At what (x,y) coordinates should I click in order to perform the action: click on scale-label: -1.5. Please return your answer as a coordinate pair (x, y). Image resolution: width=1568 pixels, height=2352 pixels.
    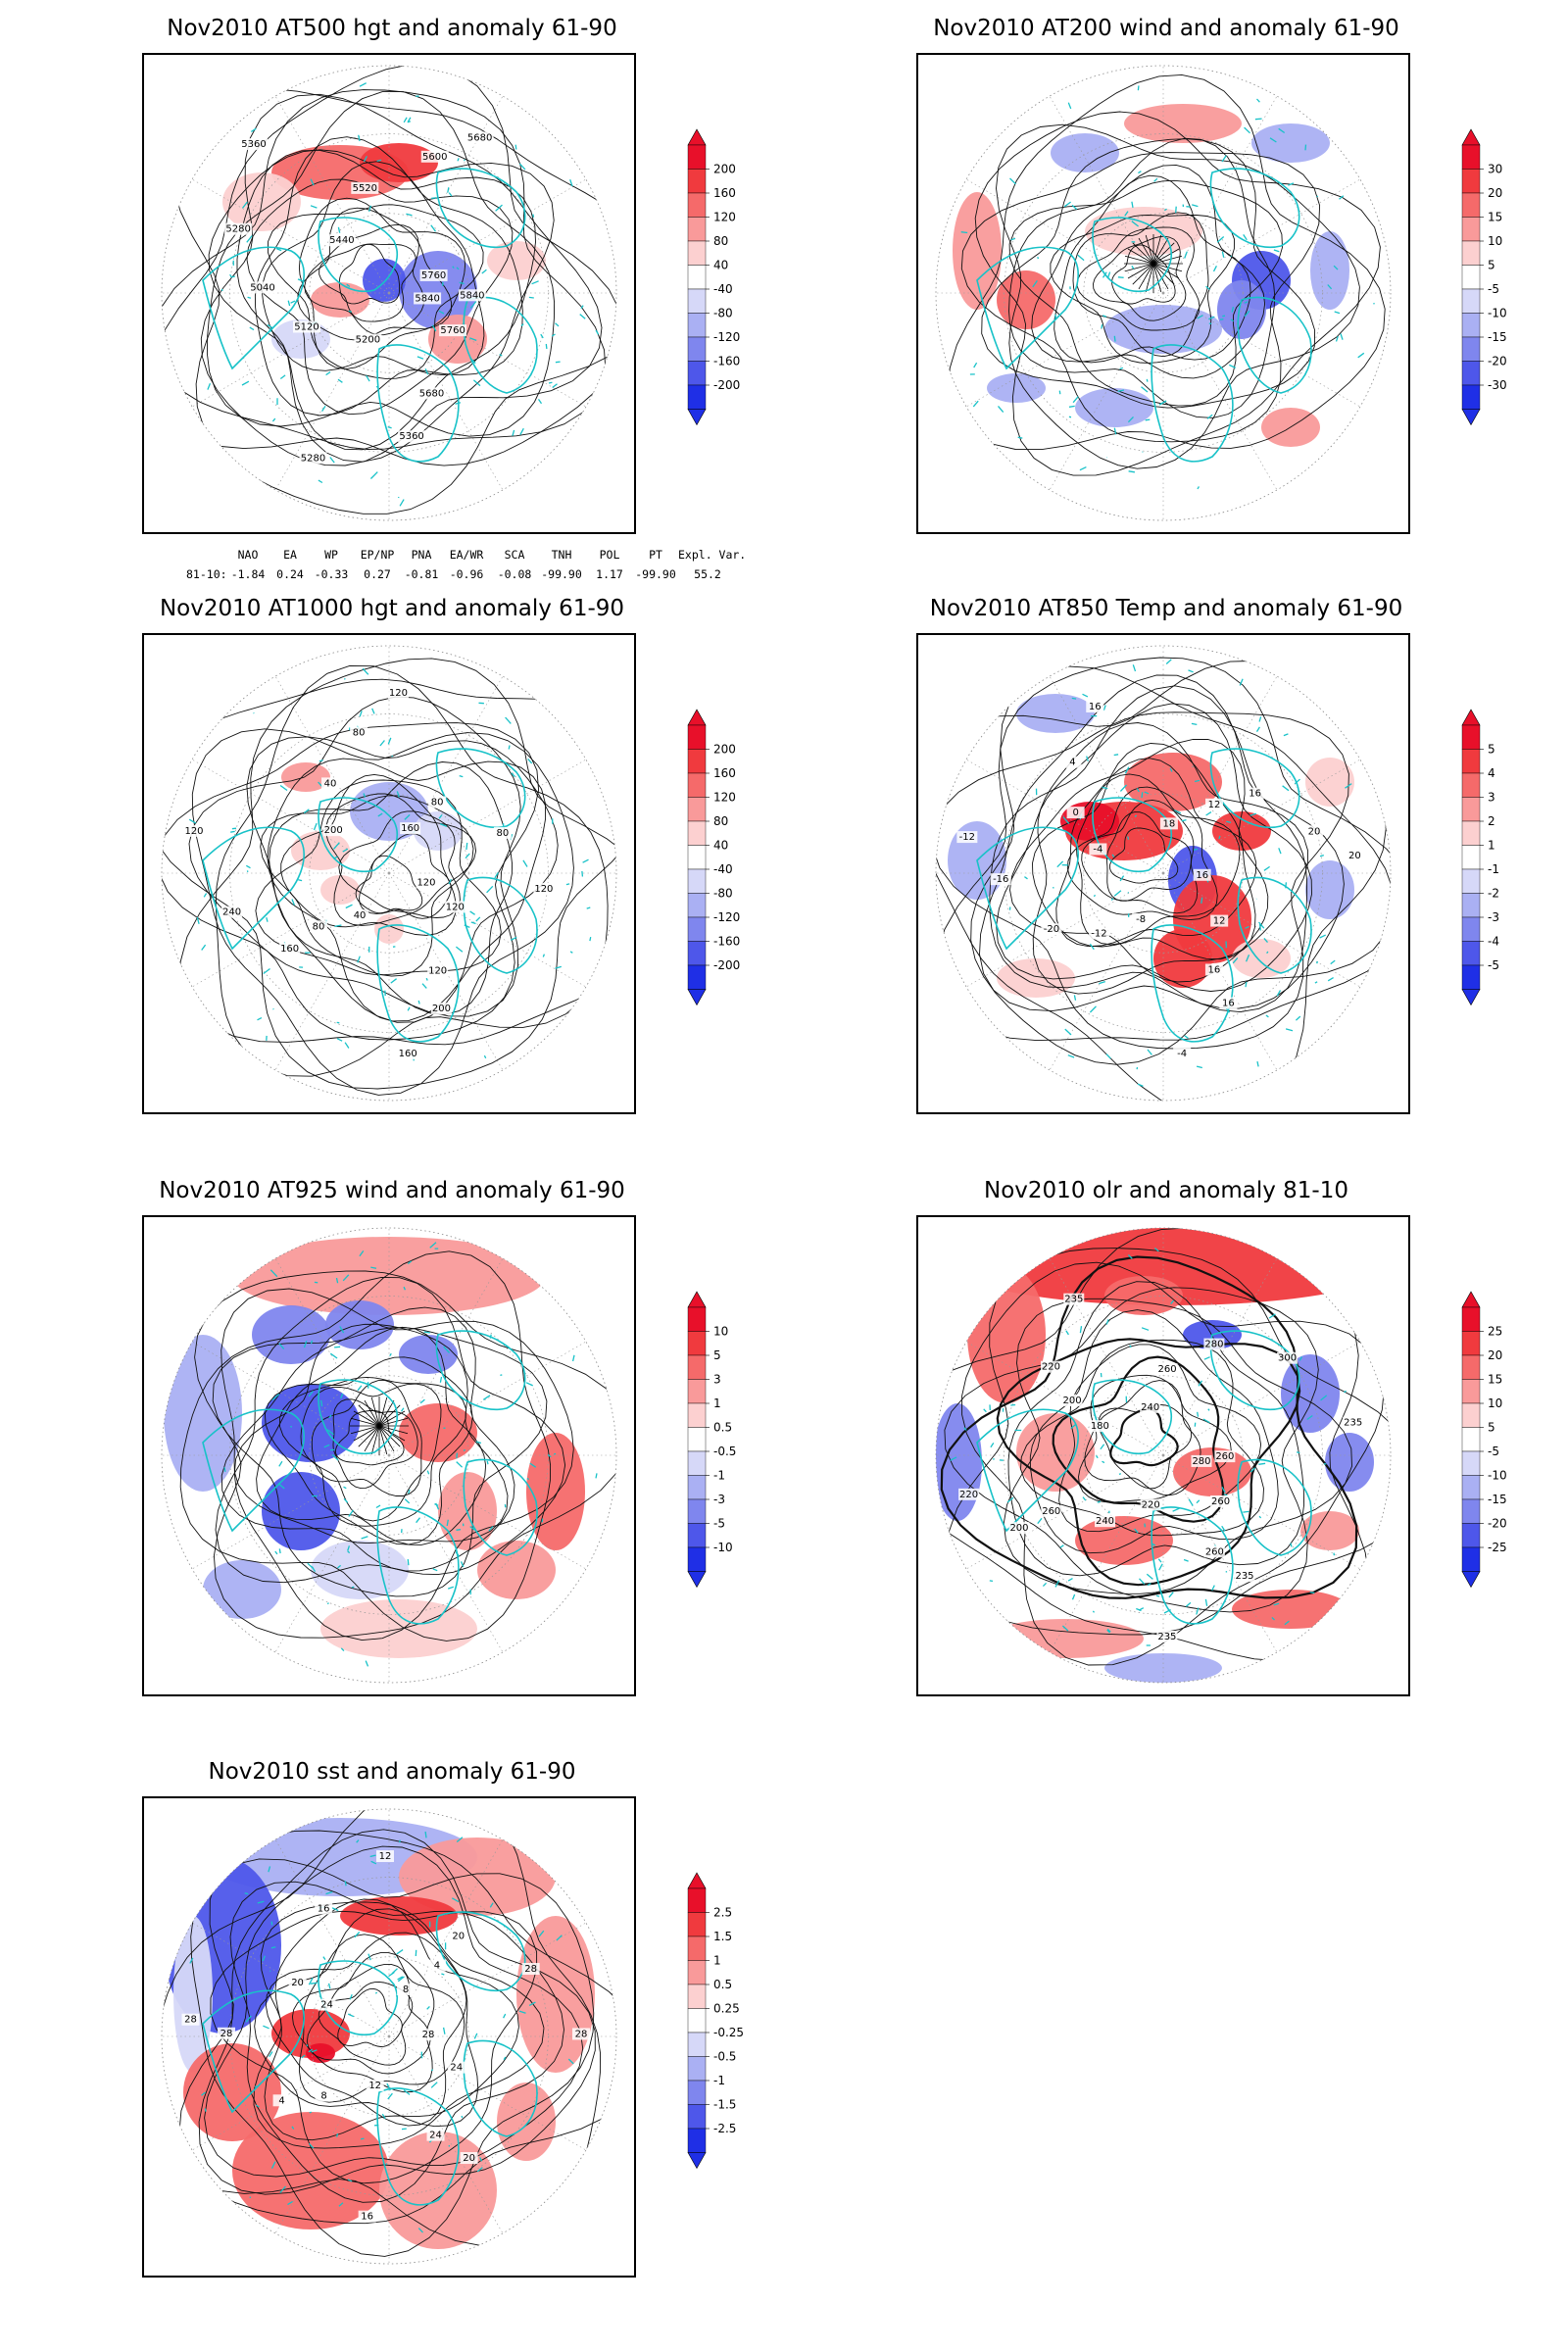
    Looking at the image, I should click on (724, 2105).